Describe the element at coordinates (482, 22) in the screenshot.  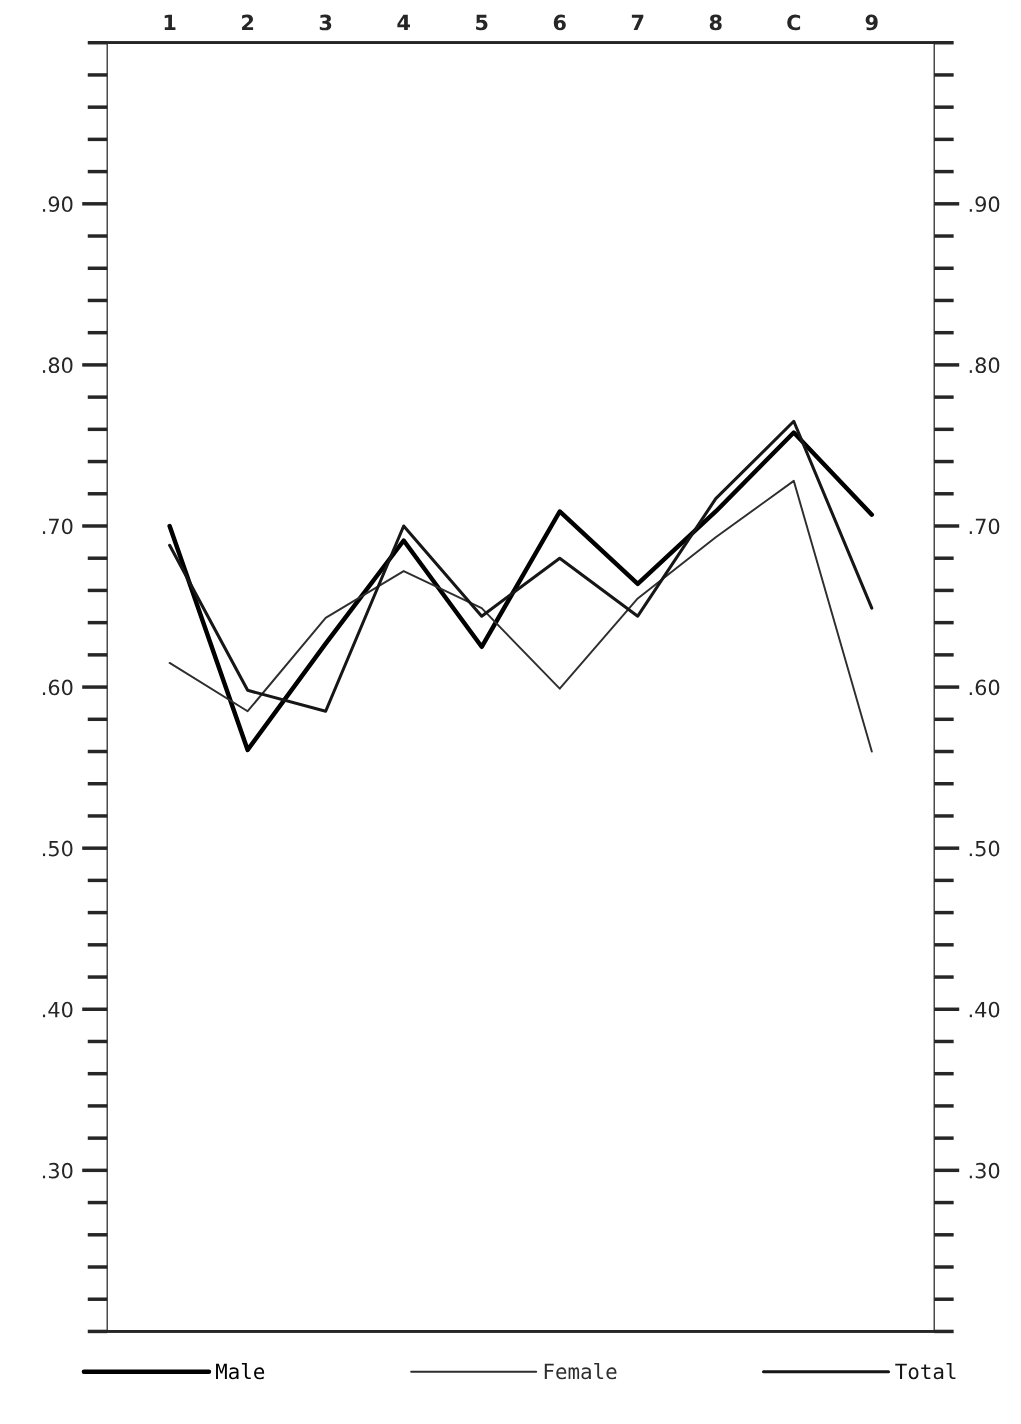
I see `x-tick-label: 5` at that location.